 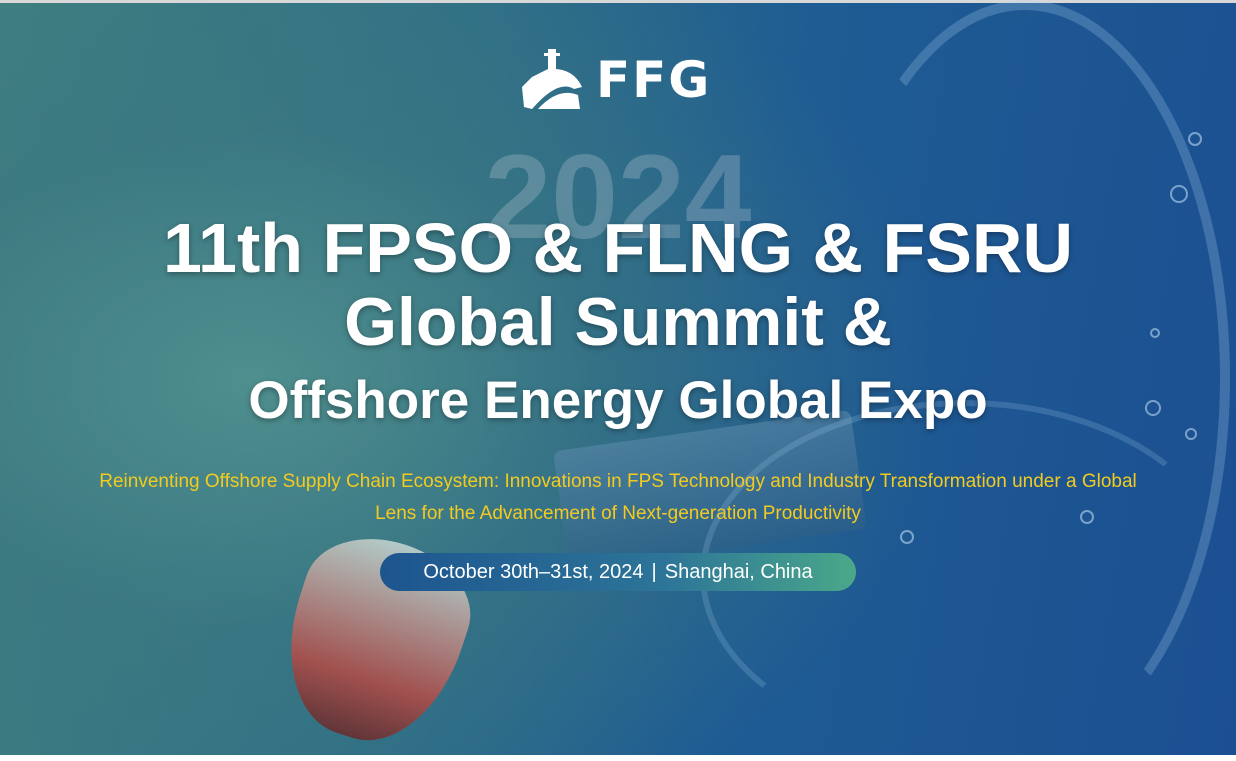 What do you see at coordinates (552, 79) in the screenshot?
I see `ship-icon` at bounding box center [552, 79].